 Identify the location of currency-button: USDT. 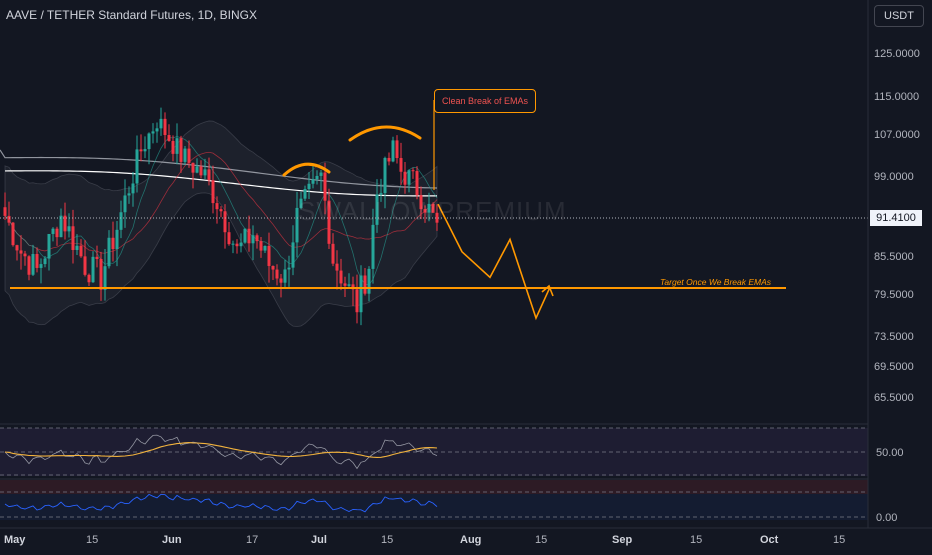
(899, 16).